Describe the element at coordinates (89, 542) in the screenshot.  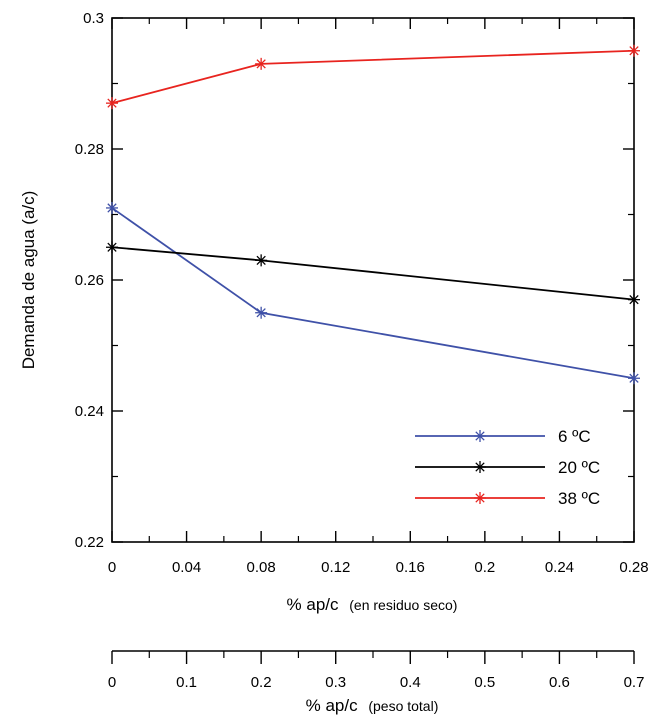
I see `y-tick-label: 0.22` at that location.